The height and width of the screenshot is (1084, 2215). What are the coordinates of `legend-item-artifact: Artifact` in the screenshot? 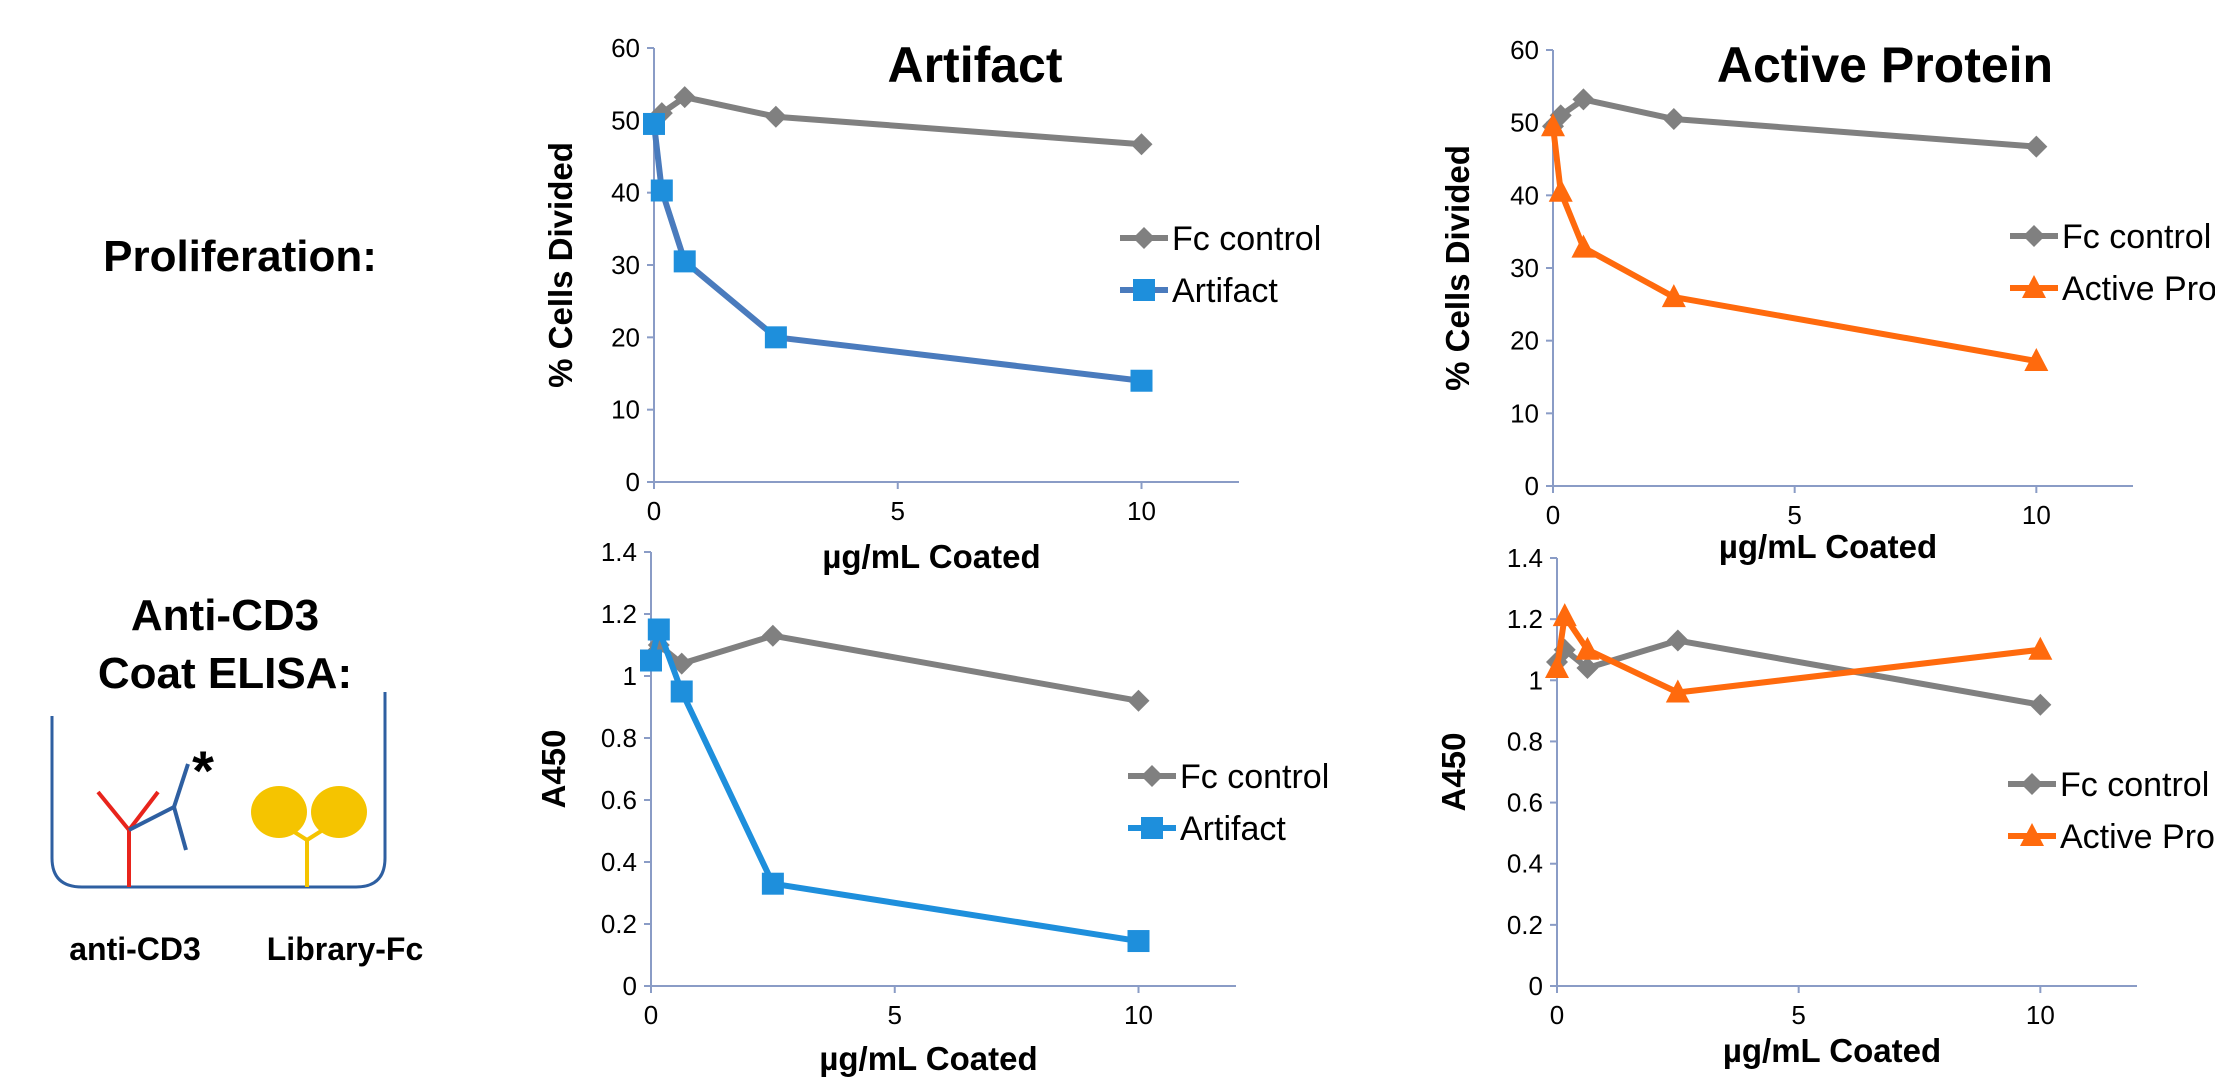 It's located at (1207, 829).